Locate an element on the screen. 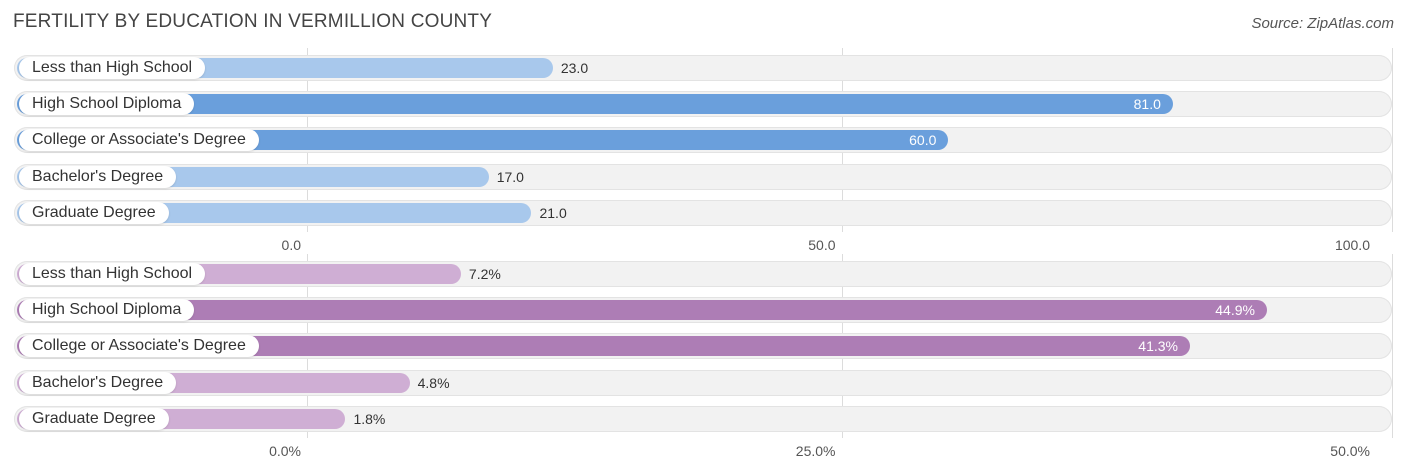 The image size is (1406, 475). value-label: 17.0 is located at coordinates (510, 177).